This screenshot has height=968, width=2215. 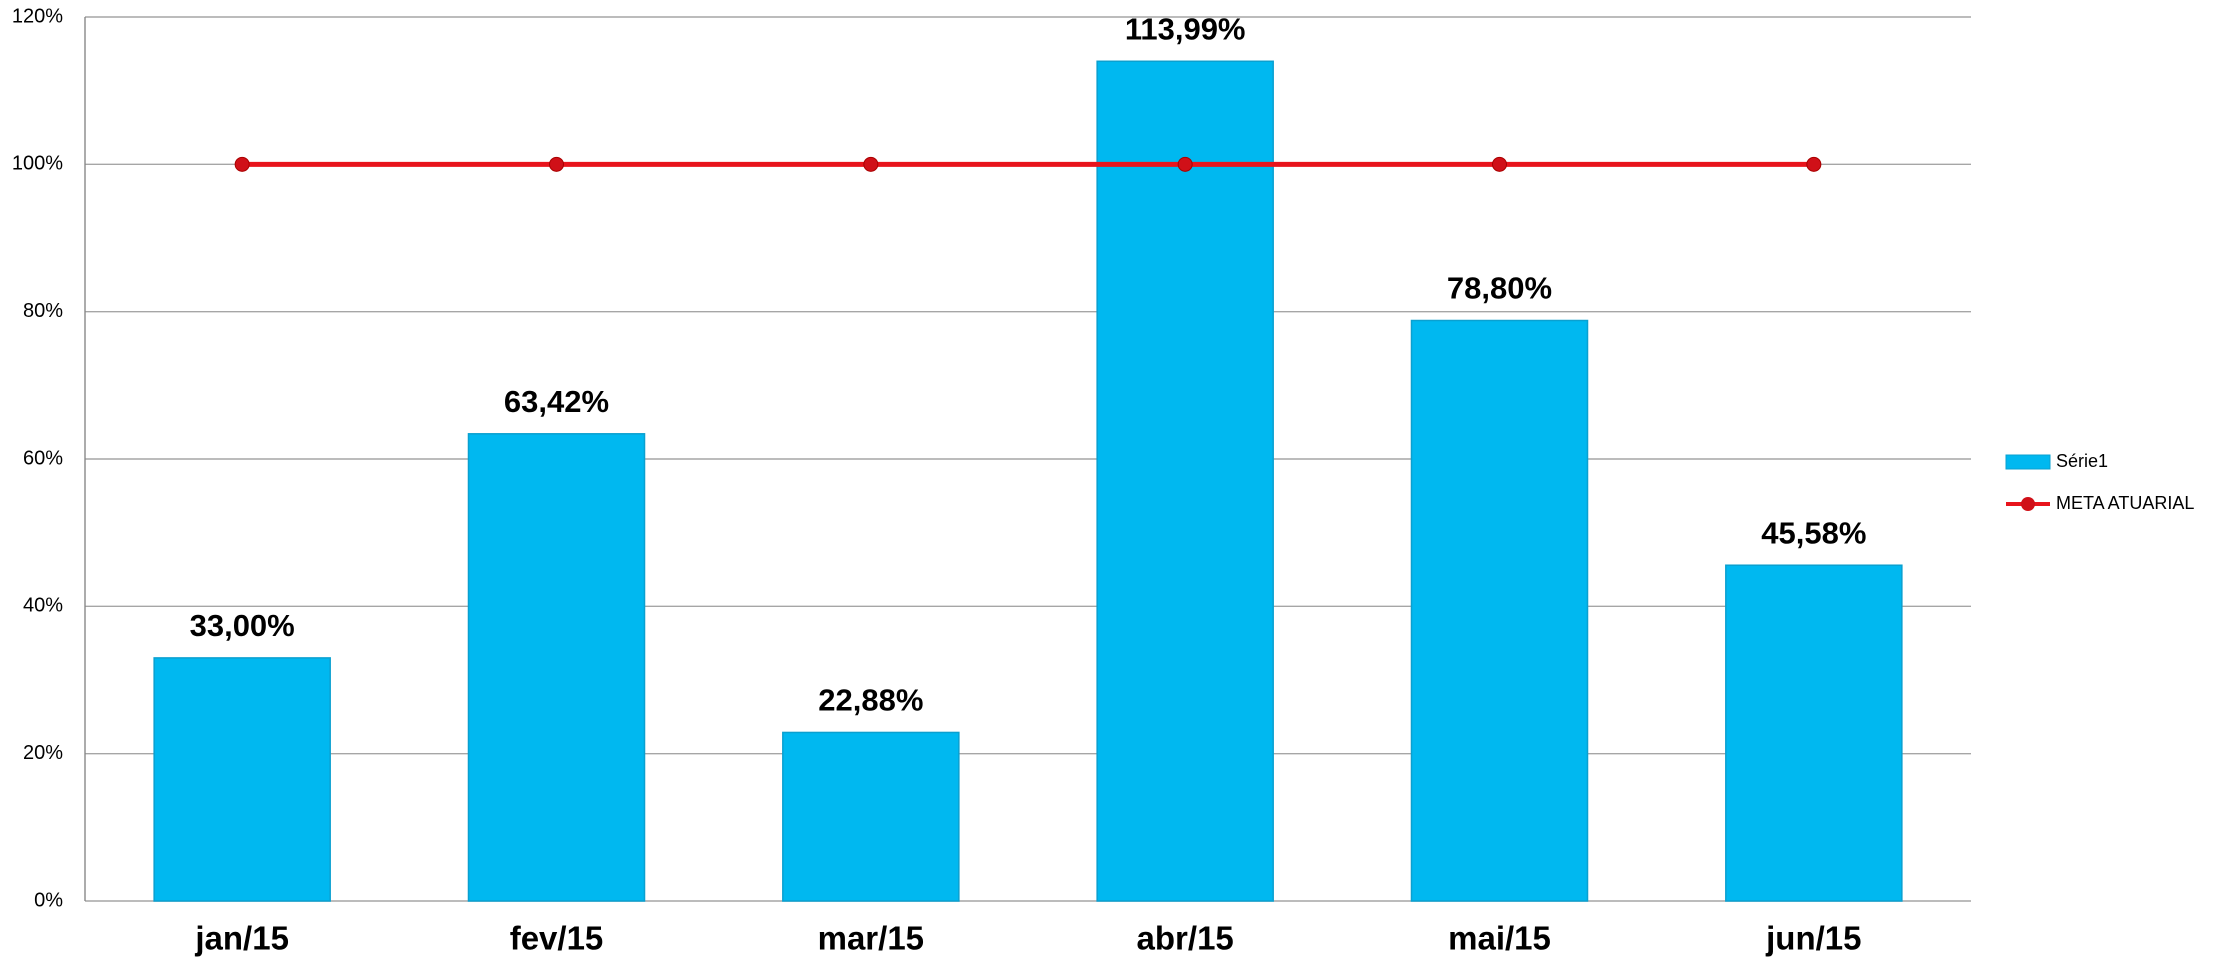 What do you see at coordinates (37, 16) in the screenshot?
I see `y-tick-label: 120%` at bounding box center [37, 16].